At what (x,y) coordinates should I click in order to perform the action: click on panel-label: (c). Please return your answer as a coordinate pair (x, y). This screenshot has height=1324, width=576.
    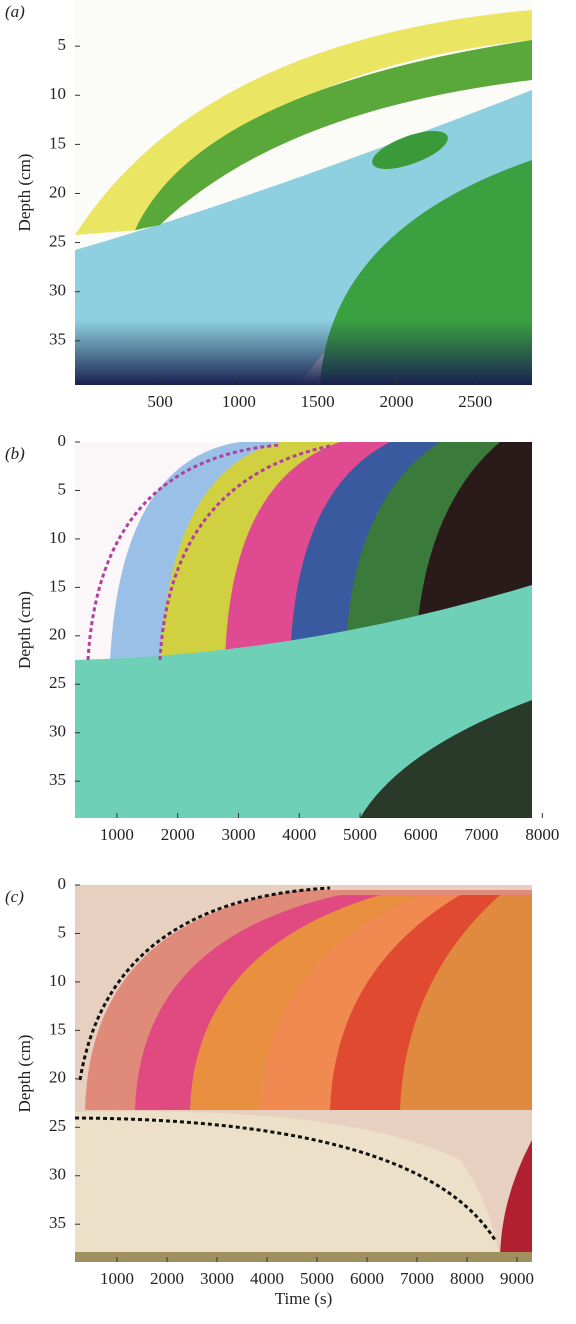
    Looking at the image, I should click on (14, 896).